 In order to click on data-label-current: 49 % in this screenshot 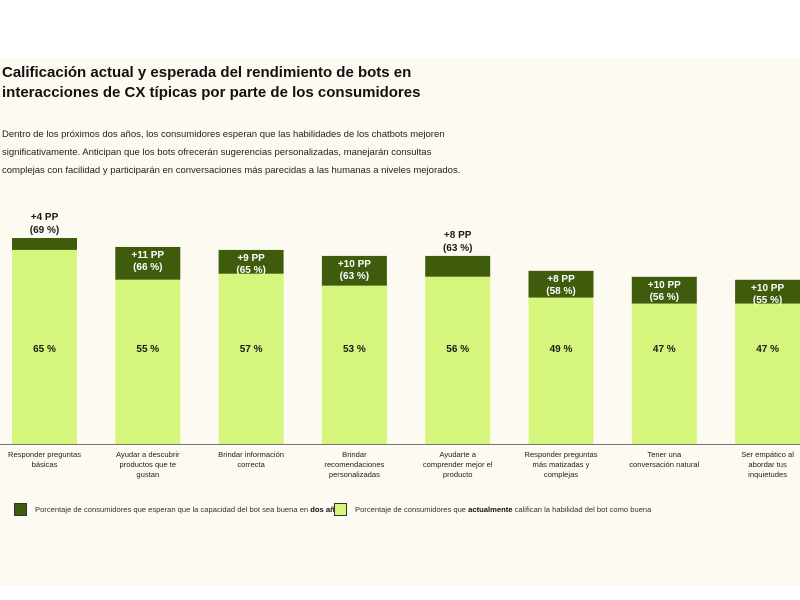, I will do `click(561, 349)`.